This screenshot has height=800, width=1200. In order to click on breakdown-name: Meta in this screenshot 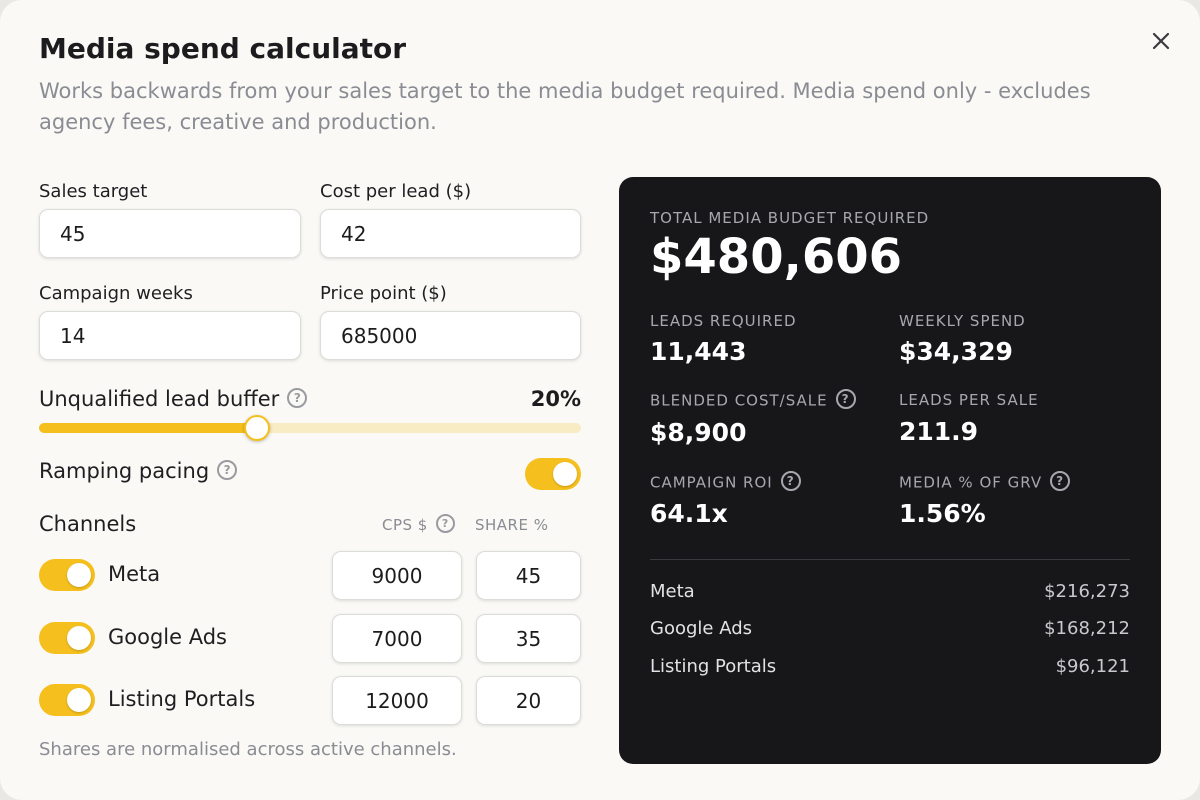, I will do `click(672, 591)`.